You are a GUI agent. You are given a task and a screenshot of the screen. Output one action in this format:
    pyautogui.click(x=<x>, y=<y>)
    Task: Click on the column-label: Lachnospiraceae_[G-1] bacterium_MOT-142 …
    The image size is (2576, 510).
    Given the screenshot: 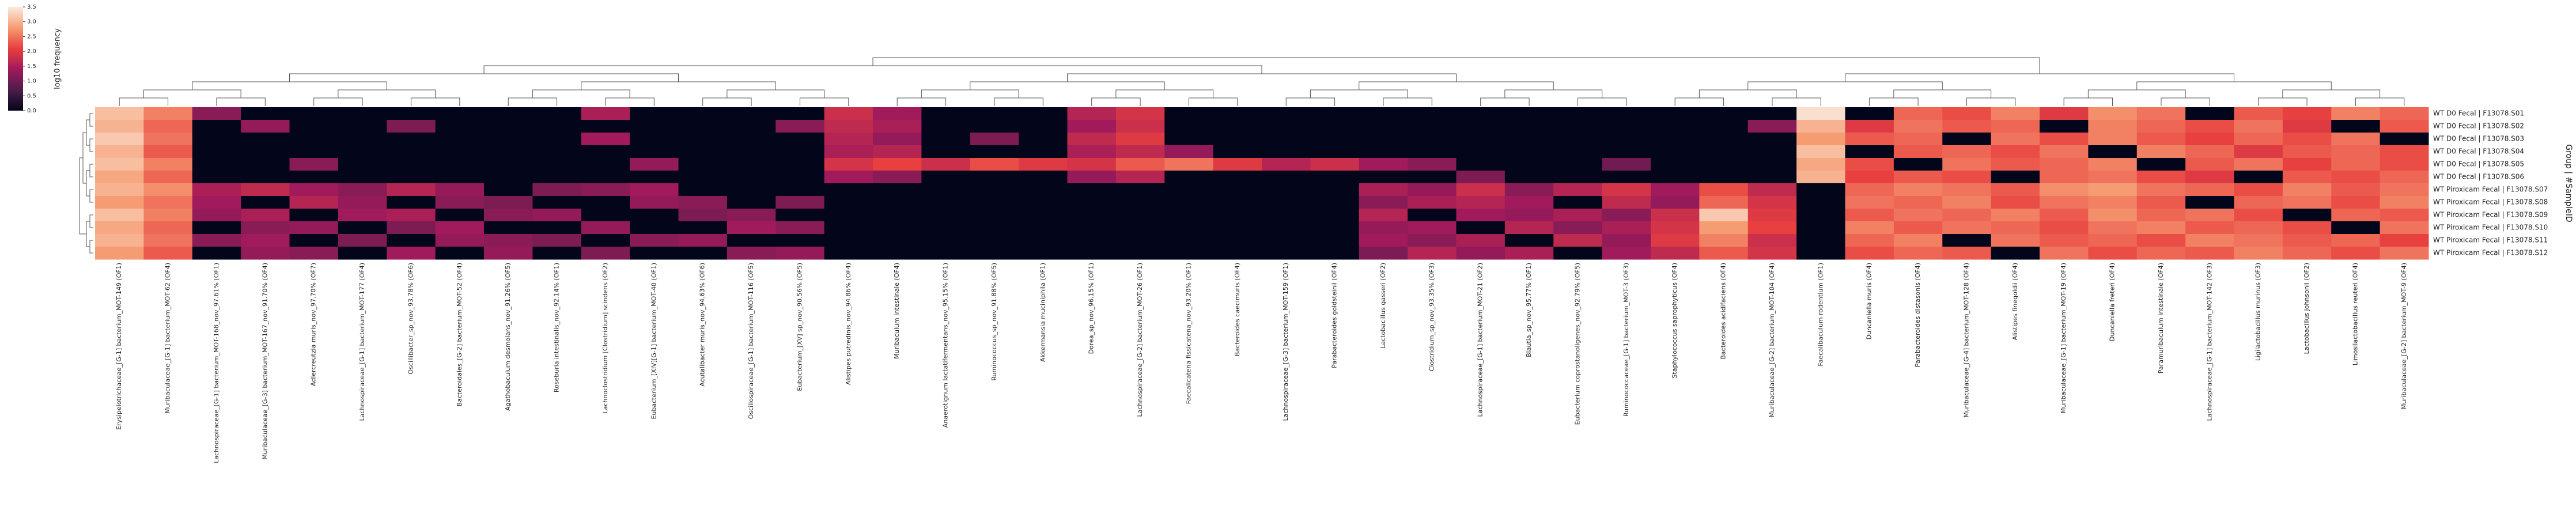 What is the action you would take?
    pyautogui.click(x=2209, y=342)
    